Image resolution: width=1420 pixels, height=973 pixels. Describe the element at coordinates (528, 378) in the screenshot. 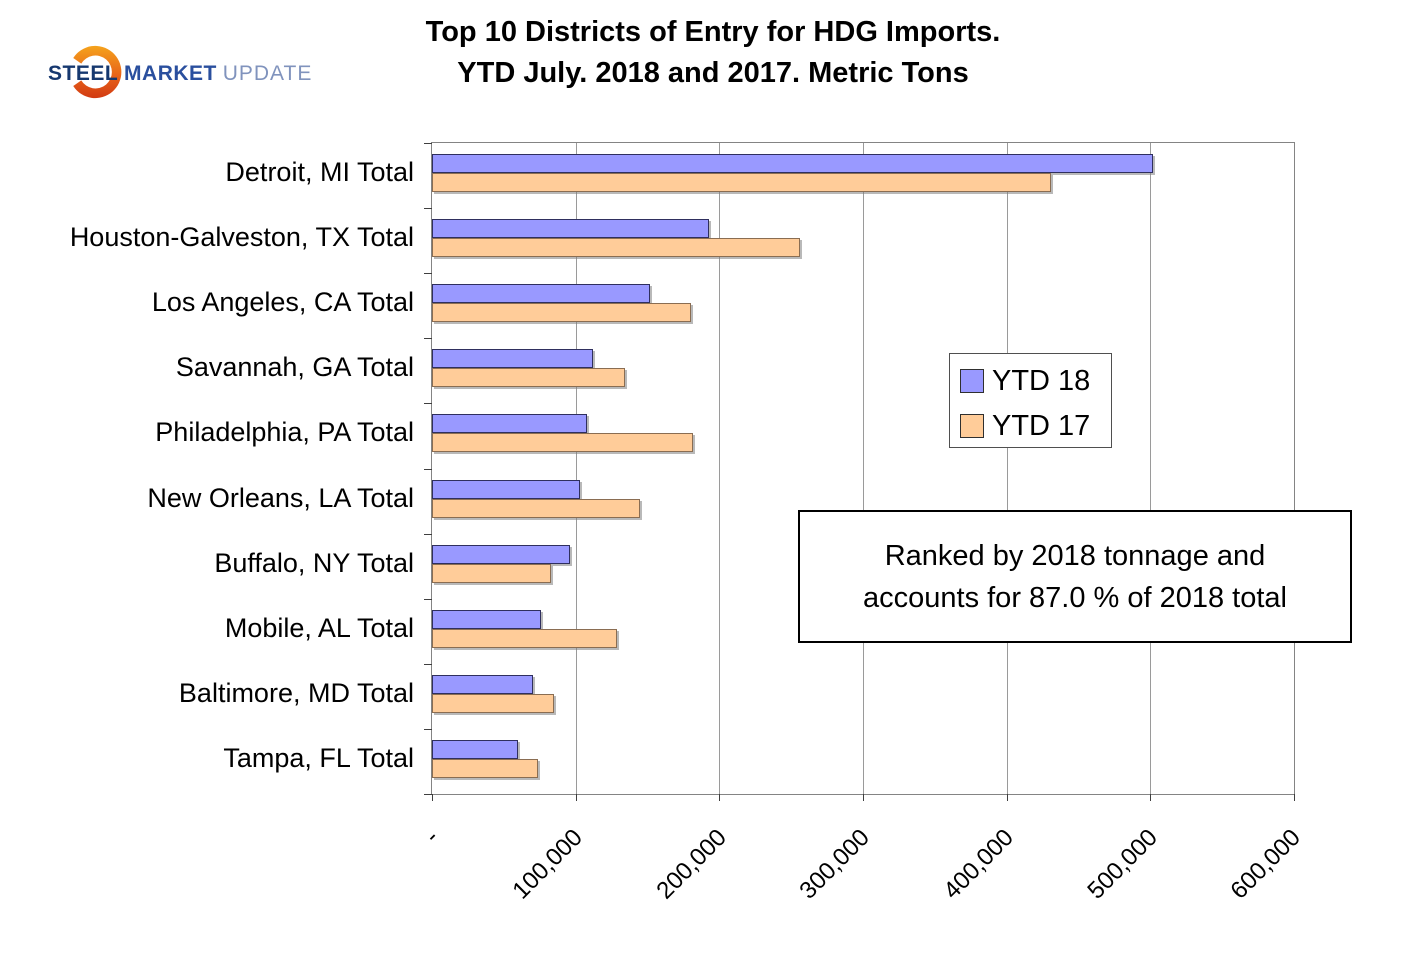

I see `bar-ytd-17-savannah-ga-total` at that location.